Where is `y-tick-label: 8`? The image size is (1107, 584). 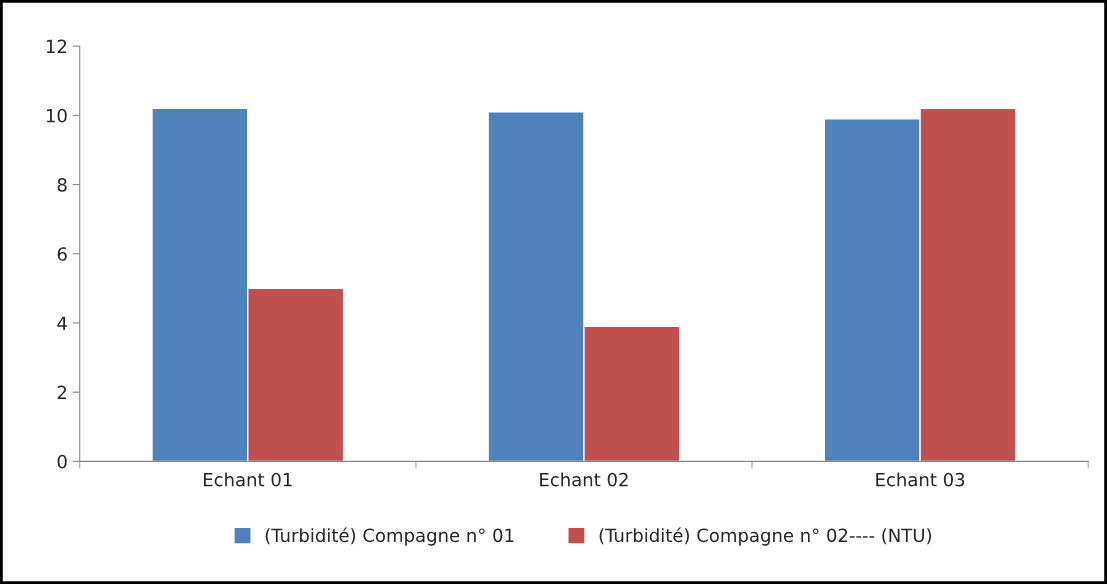 y-tick-label: 8 is located at coordinates (62, 185).